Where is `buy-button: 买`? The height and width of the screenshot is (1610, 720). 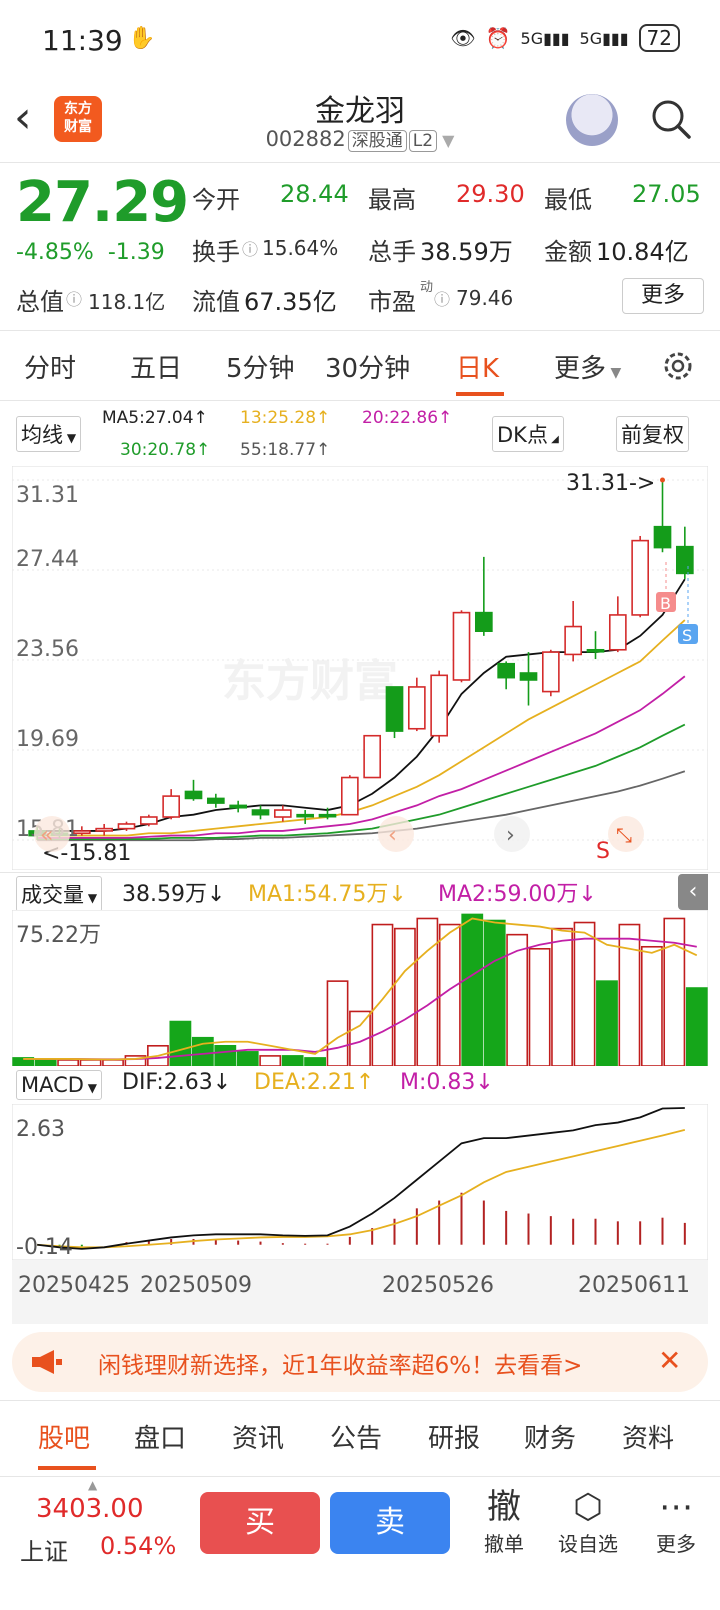
buy-button: 买 is located at coordinates (260, 1523).